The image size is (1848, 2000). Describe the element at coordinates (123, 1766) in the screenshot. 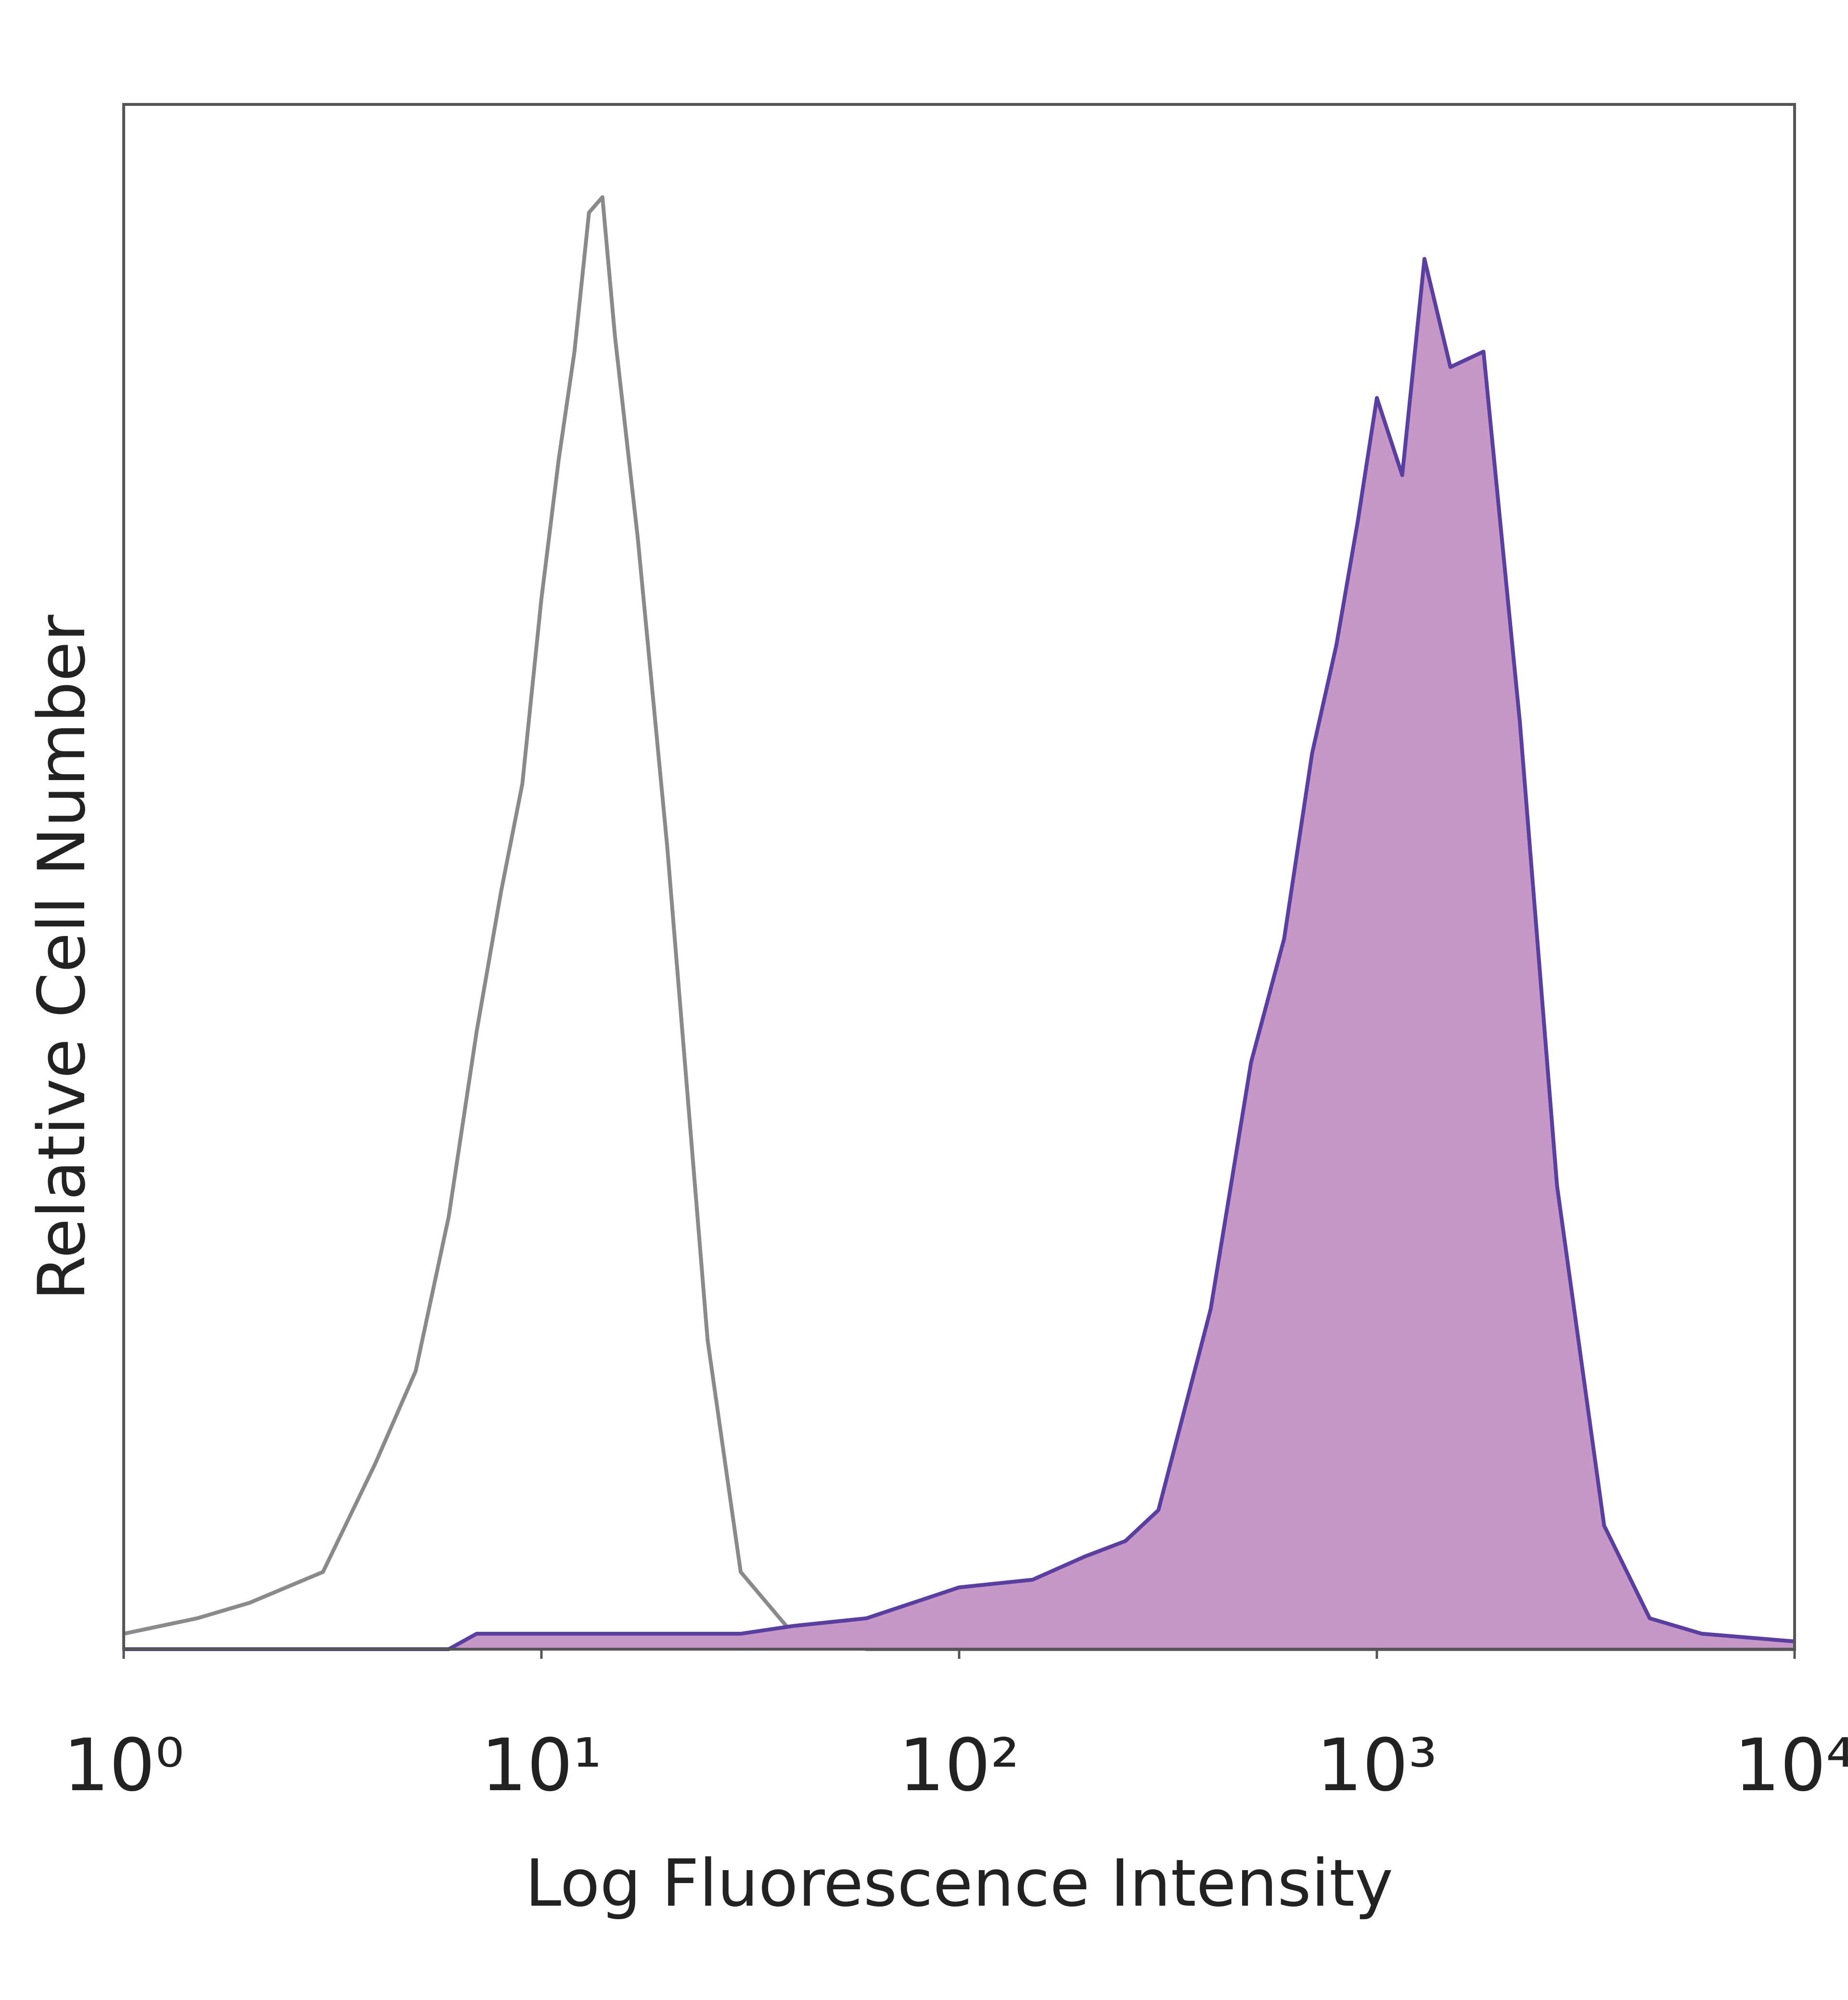

I see `x-tick-label: 10⁰` at that location.